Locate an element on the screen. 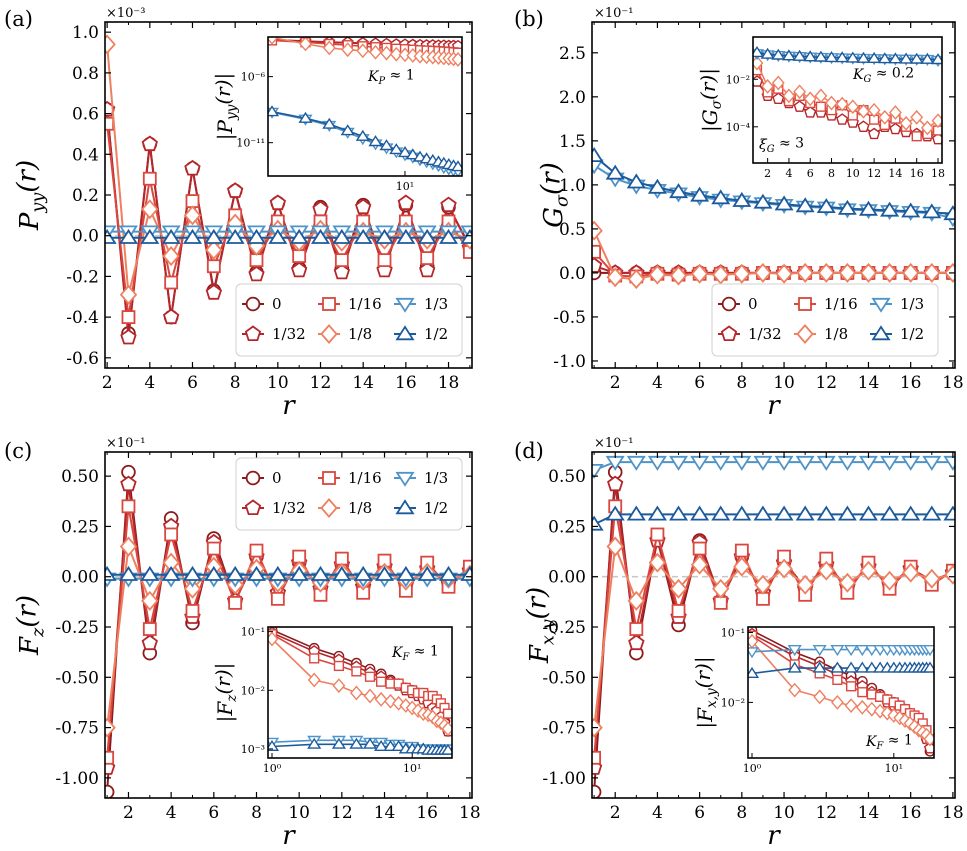 This screenshot has height=851, width=967. x-tick-label: 10 is located at coordinates (278, 383).